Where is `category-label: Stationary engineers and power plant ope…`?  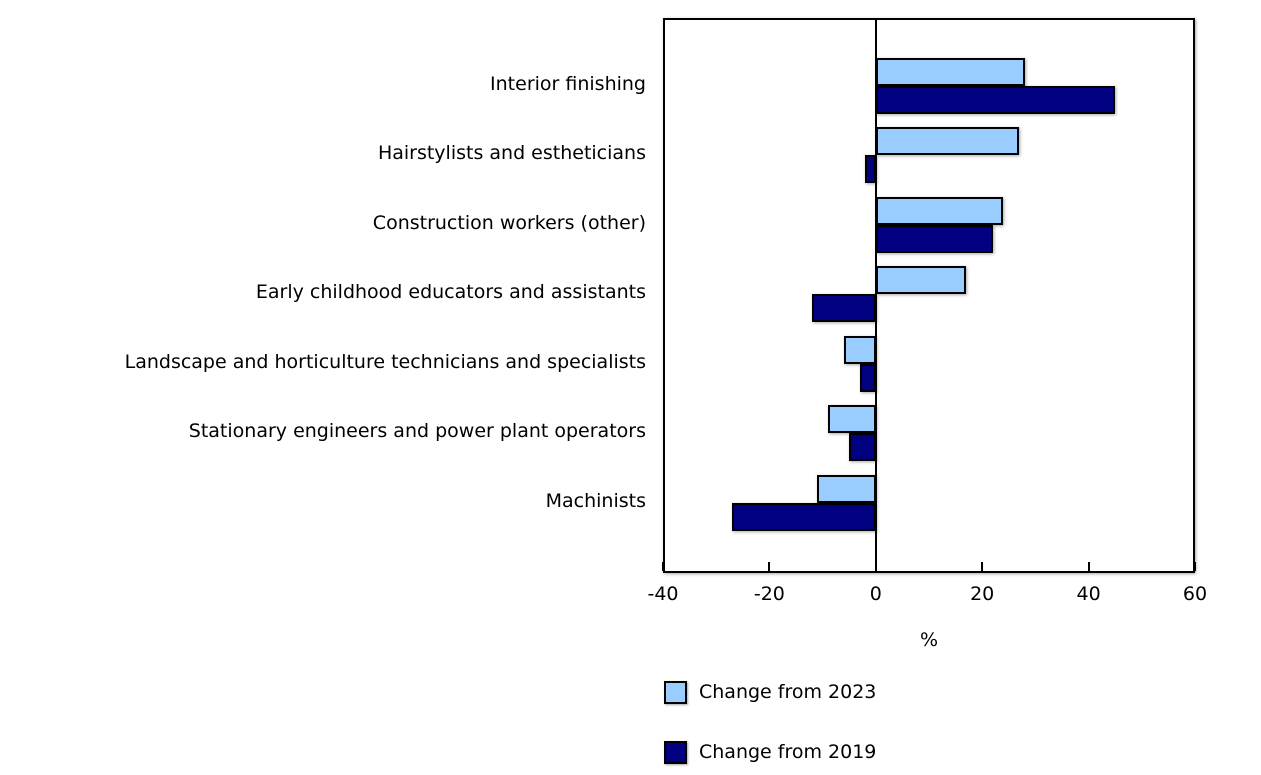
category-label: Stationary engineers and power plant ope… is located at coordinates (417, 431).